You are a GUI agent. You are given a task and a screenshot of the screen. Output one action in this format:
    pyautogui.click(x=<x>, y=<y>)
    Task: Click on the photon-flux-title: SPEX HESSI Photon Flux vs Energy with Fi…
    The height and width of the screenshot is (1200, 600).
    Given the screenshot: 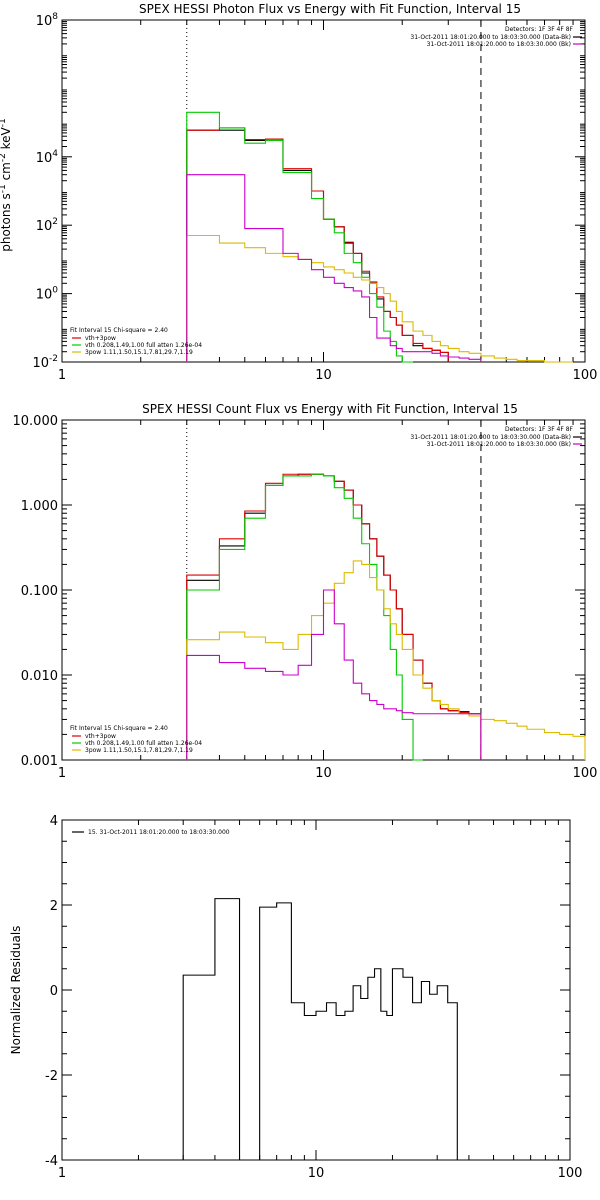 What is the action you would take?
    pyautogui.click(x=330, y=9)
    